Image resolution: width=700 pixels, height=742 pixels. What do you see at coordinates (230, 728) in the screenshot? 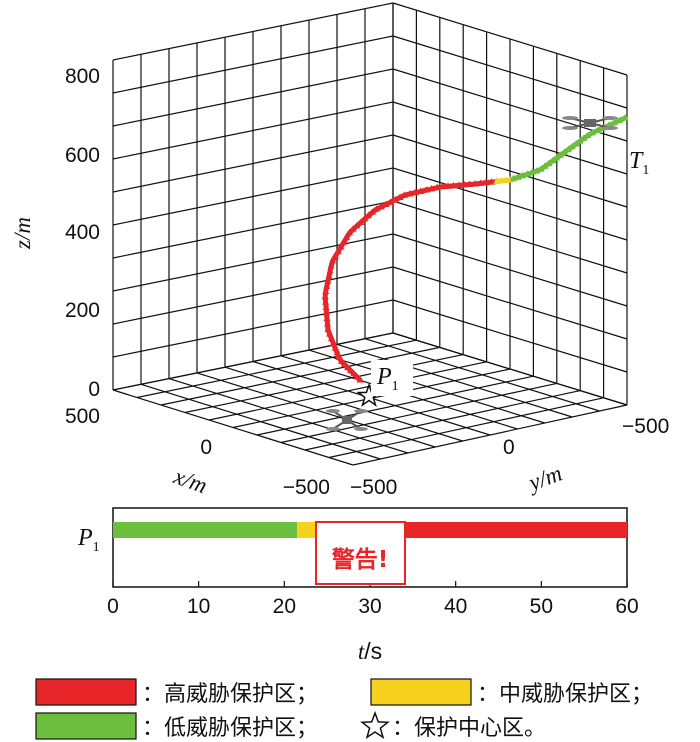
I see `legend-label: ：低威胁保护区；` at bounding box center [230, 728].